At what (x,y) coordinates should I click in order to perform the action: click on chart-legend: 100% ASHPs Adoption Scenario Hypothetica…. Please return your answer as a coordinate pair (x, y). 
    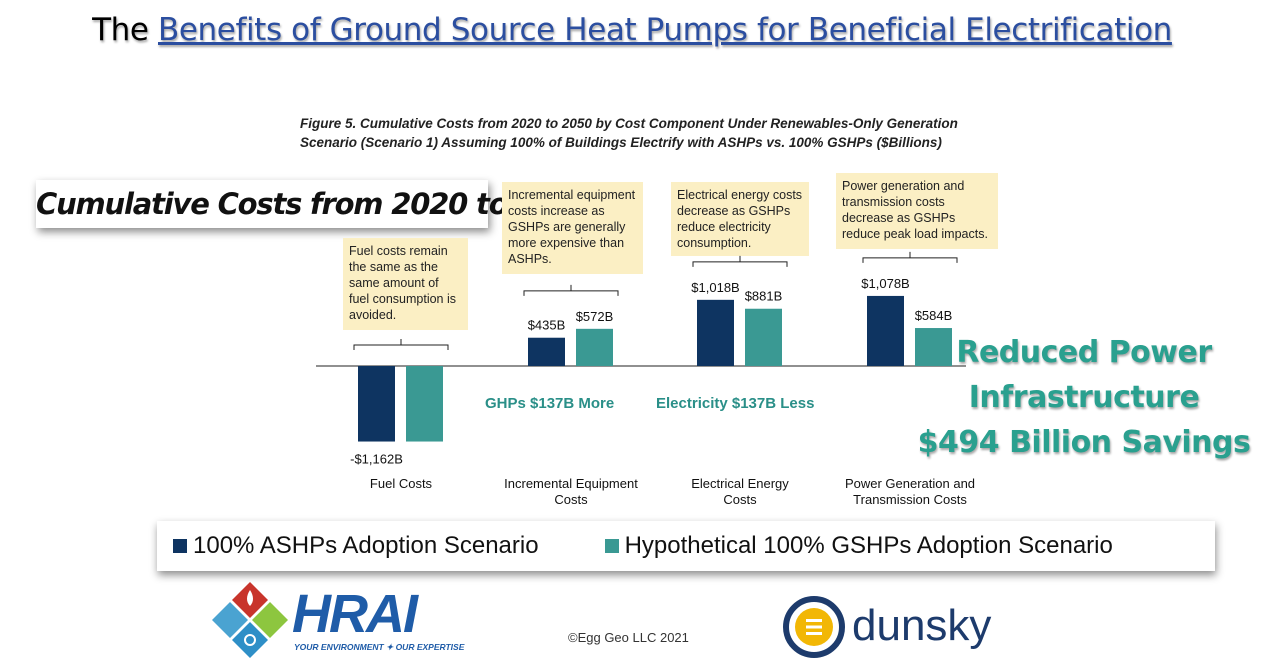
    Looking at the image, I should click on (686, 546).